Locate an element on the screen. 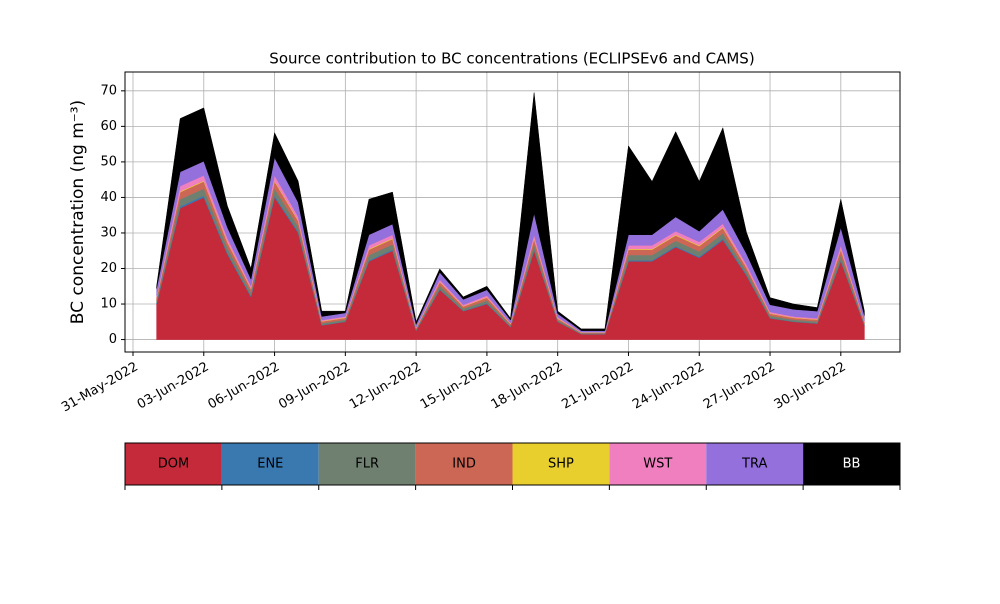 Image resolution: width=1000 pixels, height=604 pixels. legend-label: WST is located at coordinates (657, 464).